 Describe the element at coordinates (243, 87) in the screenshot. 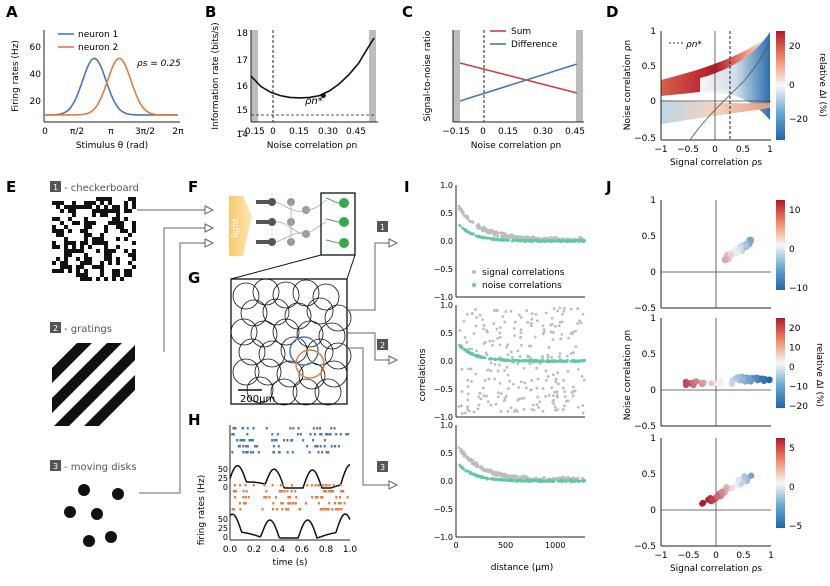

I see `b-ytick: 16` at that location.